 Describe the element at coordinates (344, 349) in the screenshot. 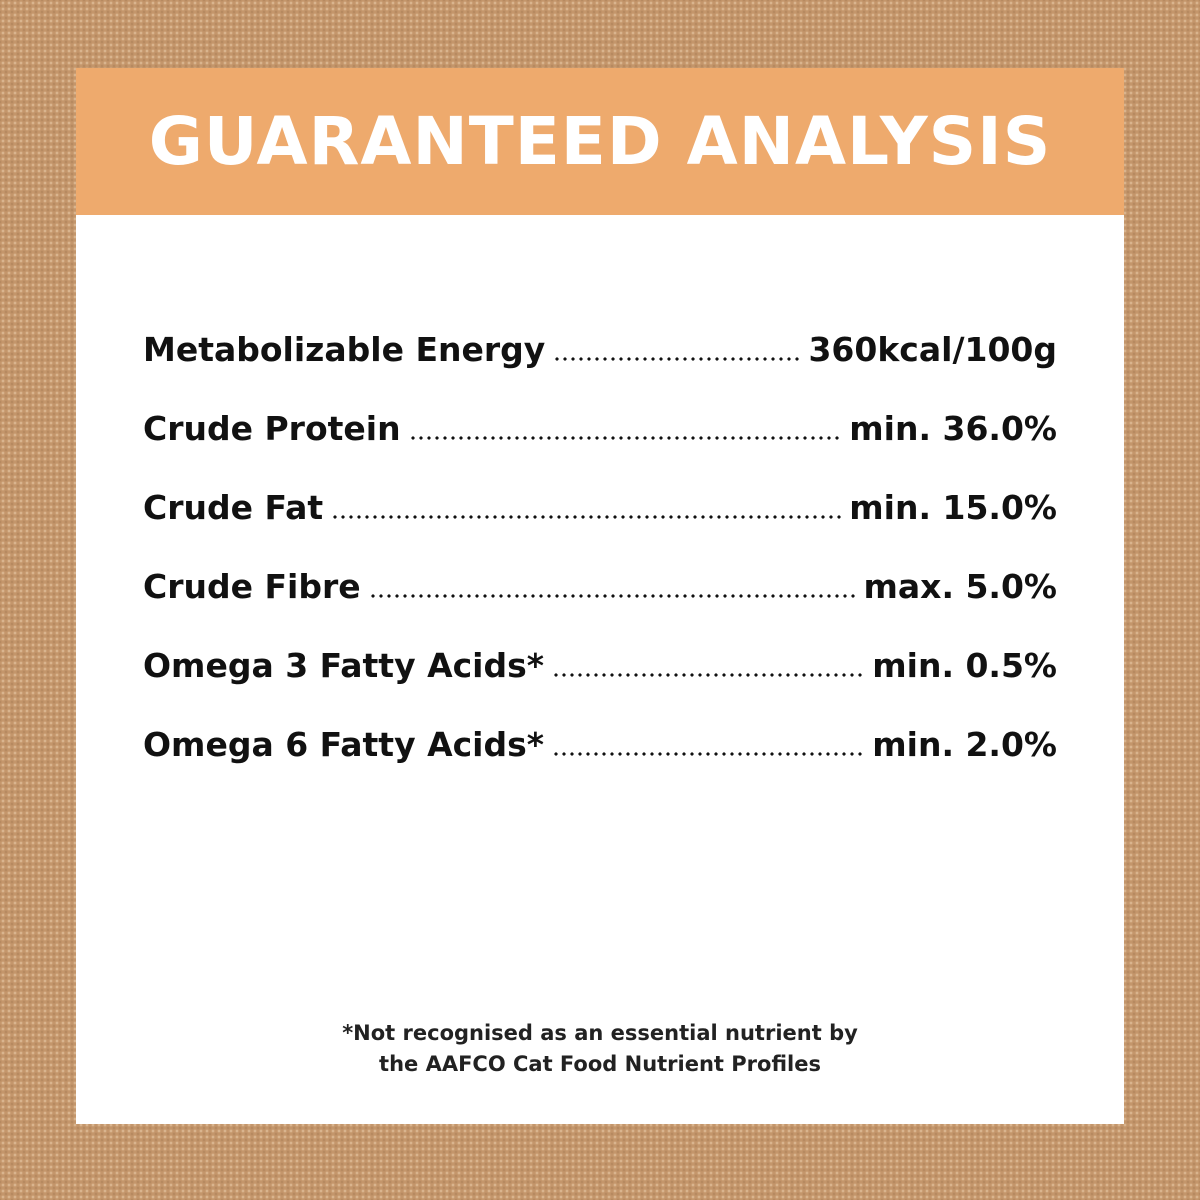

I see `nutrient-label: Metabolizable Energy` at that location.